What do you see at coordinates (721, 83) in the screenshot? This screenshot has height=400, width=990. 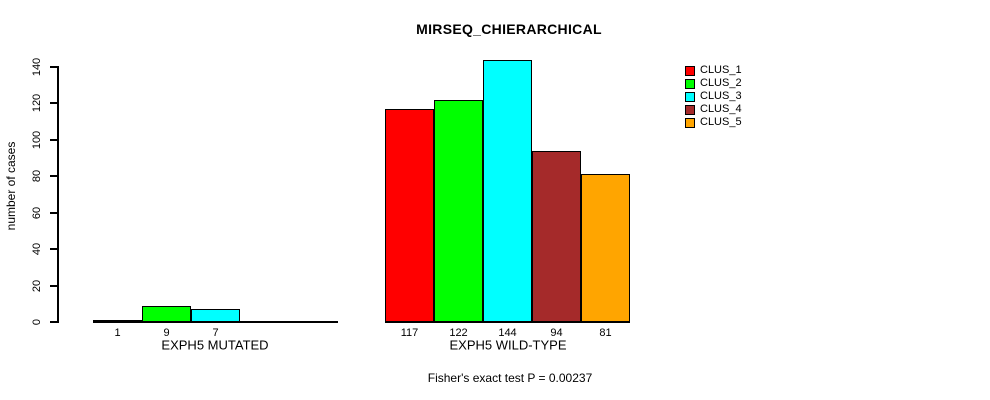 I see `legend-label-clus-2: CLUS_2` at bounding box center [721, 83].